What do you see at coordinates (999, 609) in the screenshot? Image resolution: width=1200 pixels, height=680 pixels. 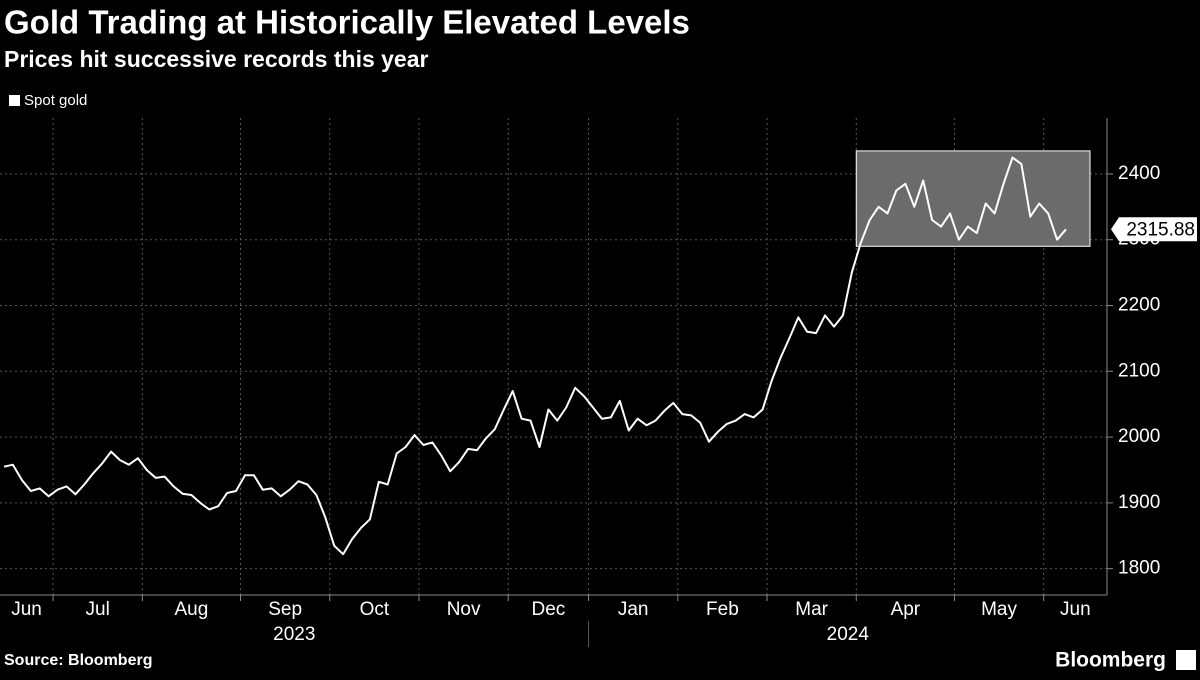 I see `x-tick-label: May` at bounding box center [999, 609].